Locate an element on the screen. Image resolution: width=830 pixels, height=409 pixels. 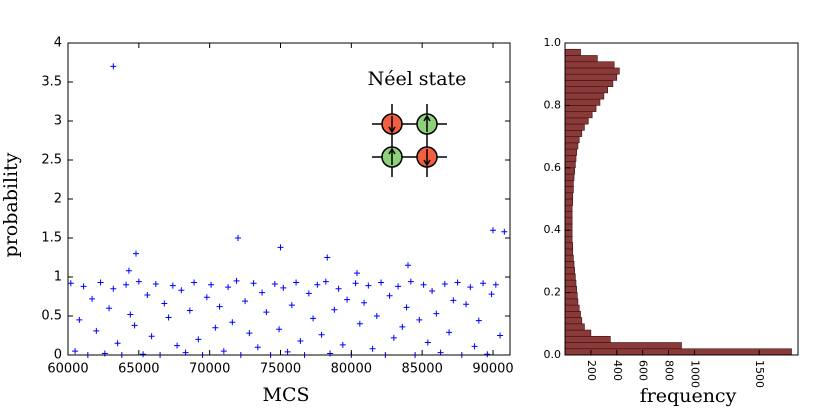
annotation: Néel state is located at coordinates (417, 79).